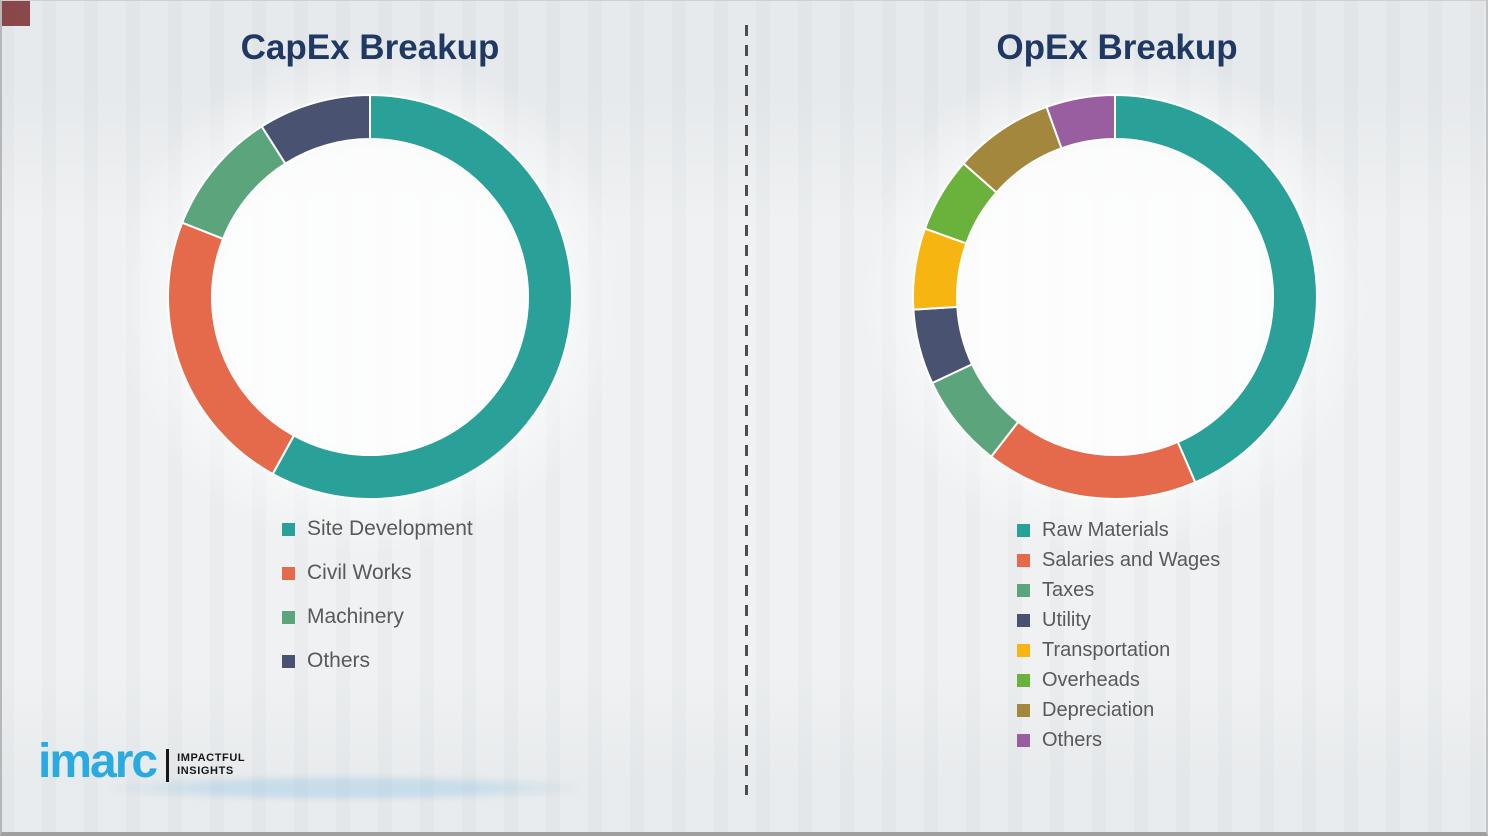 Image resolution: width=1488 pixels, height=836 pixels. What do you see at coordinates (1023, 620) in the screenshot?
I see `legend-swatch-utility` at bounding box center [1023, 620].